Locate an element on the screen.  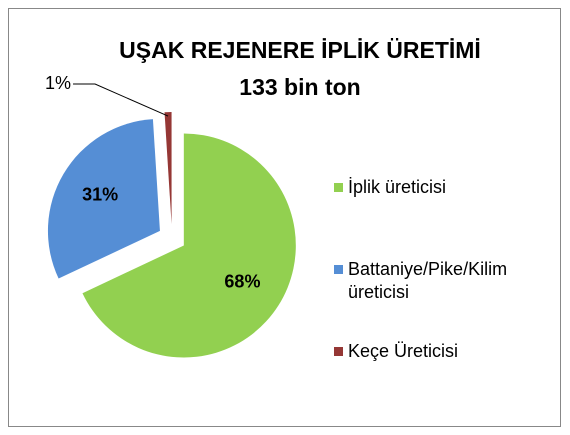
data-label: 1% is located at coordinates (58, 83).